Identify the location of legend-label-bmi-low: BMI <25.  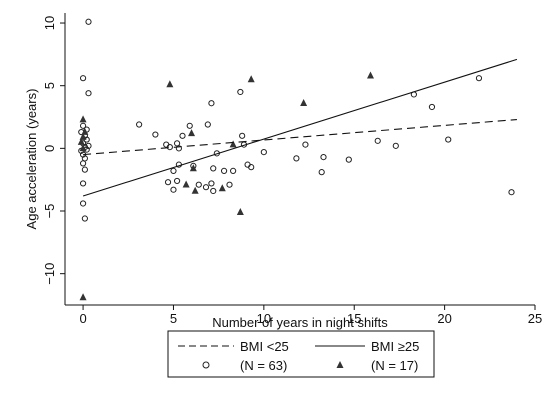
(264, 346).